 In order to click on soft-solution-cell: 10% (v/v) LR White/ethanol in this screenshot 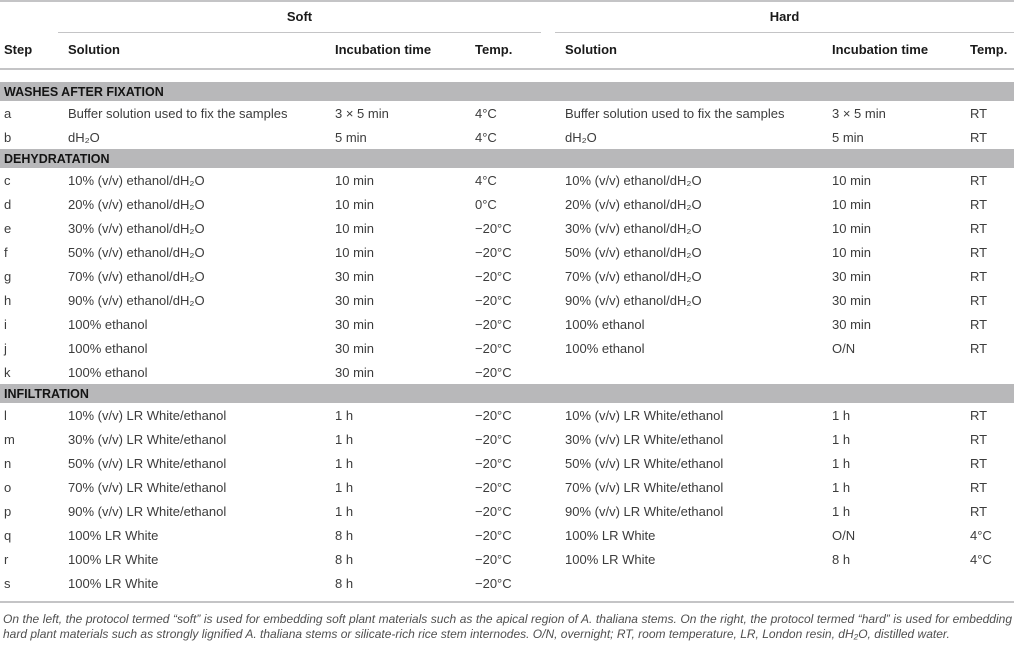, I will do `click(147, 415)`.